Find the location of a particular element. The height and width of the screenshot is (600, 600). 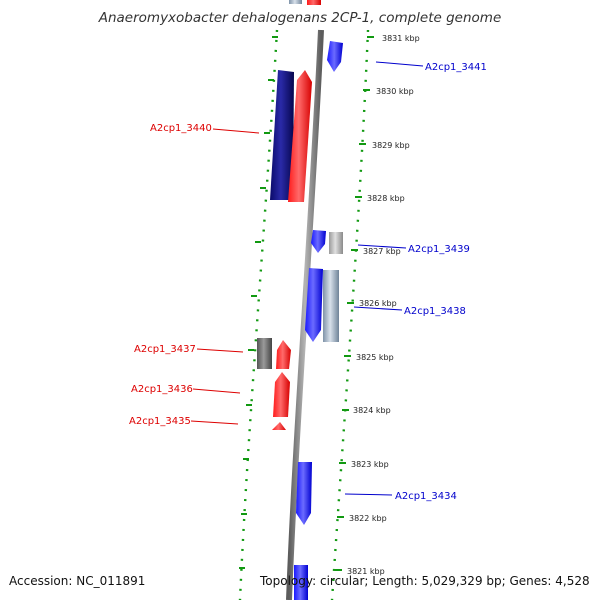

gene-label-3437: A2cp1_3437 is located at coordinates (165, 349).